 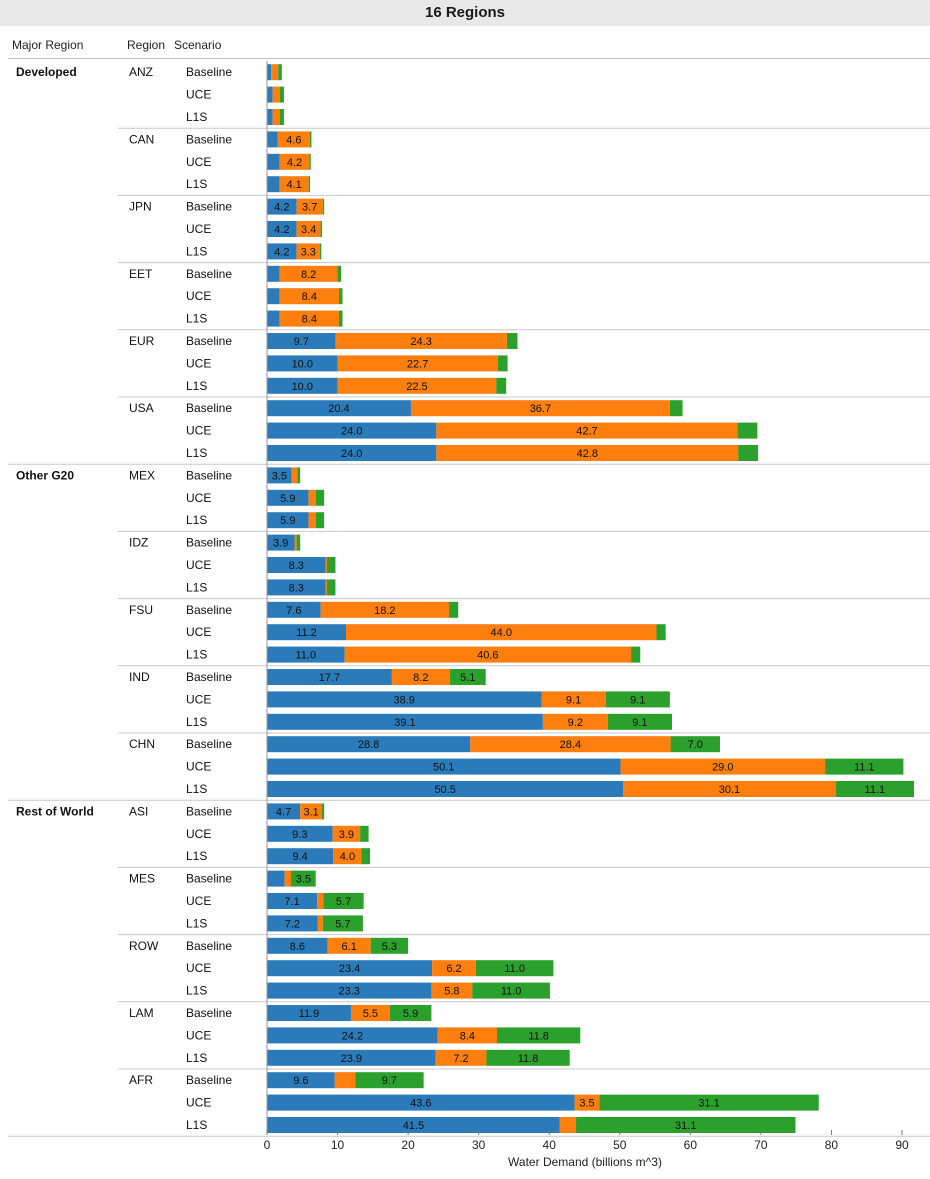 What do you see at coordinates (141, 274) in the screenshot?
I see `region-label: EET` at bounding box center [141, 274].